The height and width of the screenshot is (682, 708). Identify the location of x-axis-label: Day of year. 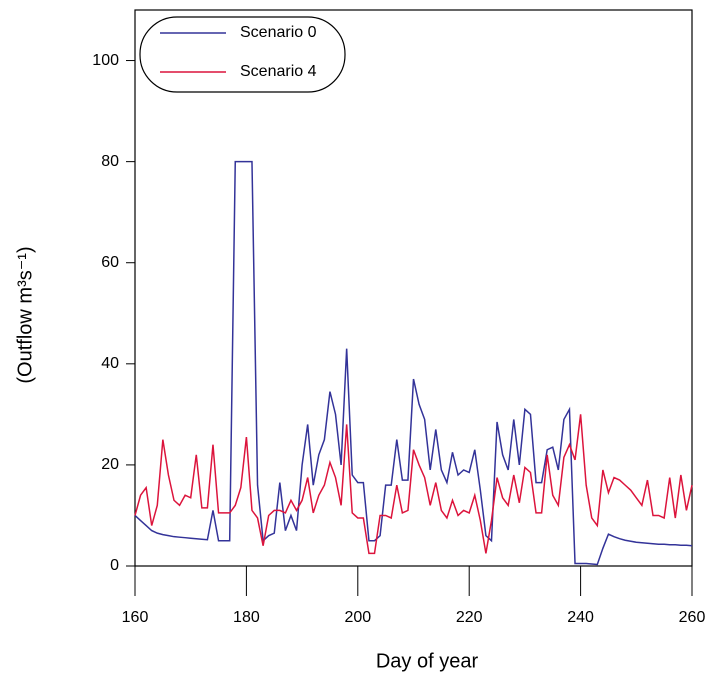
(427, 661).